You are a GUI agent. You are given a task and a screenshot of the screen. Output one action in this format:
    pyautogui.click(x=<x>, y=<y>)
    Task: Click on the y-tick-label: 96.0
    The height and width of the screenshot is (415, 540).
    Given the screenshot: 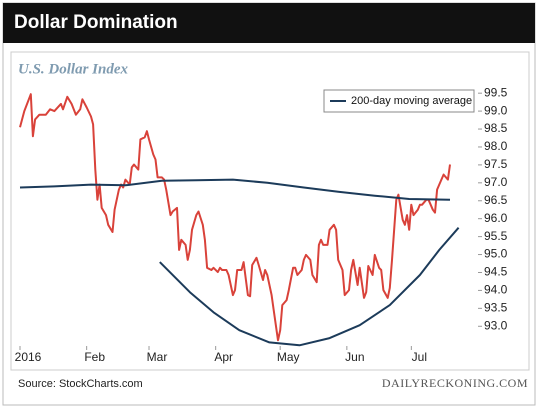 What is the action you would take?
    pyautogui.click(x=496, y=218)
    